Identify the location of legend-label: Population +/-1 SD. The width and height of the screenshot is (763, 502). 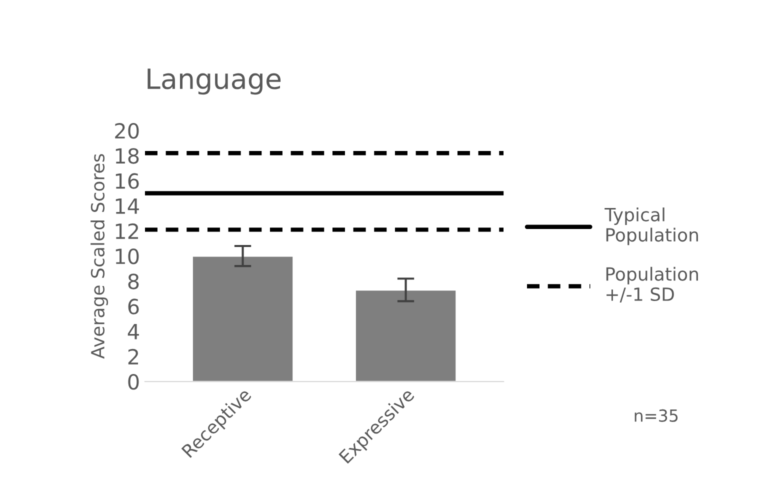
(652, 284).